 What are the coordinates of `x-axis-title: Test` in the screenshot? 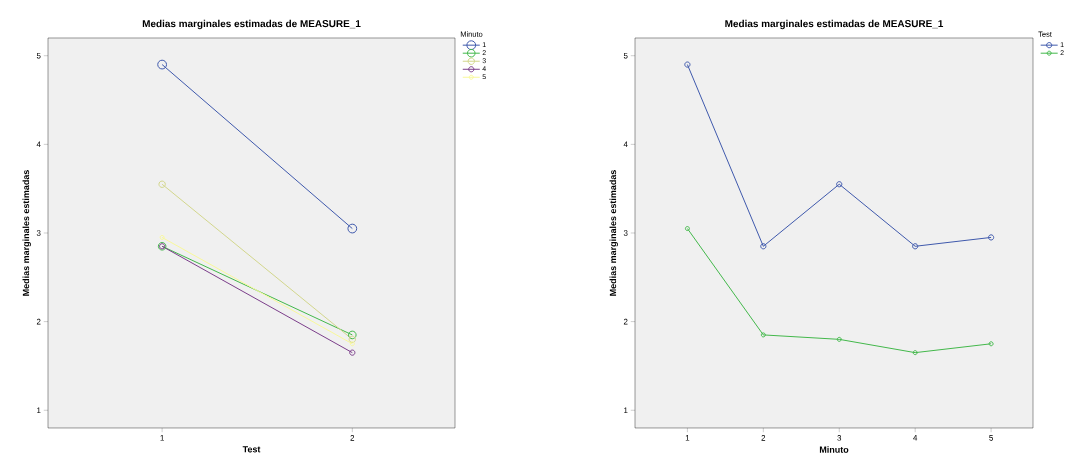 It's located at (251, 449).